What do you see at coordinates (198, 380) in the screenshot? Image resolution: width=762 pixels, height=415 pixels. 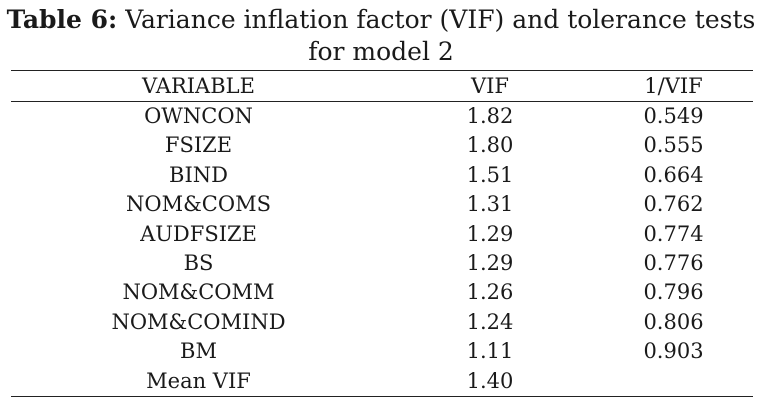 I see `cell-variable: Mean VIF` at bounding box center [198, 380].